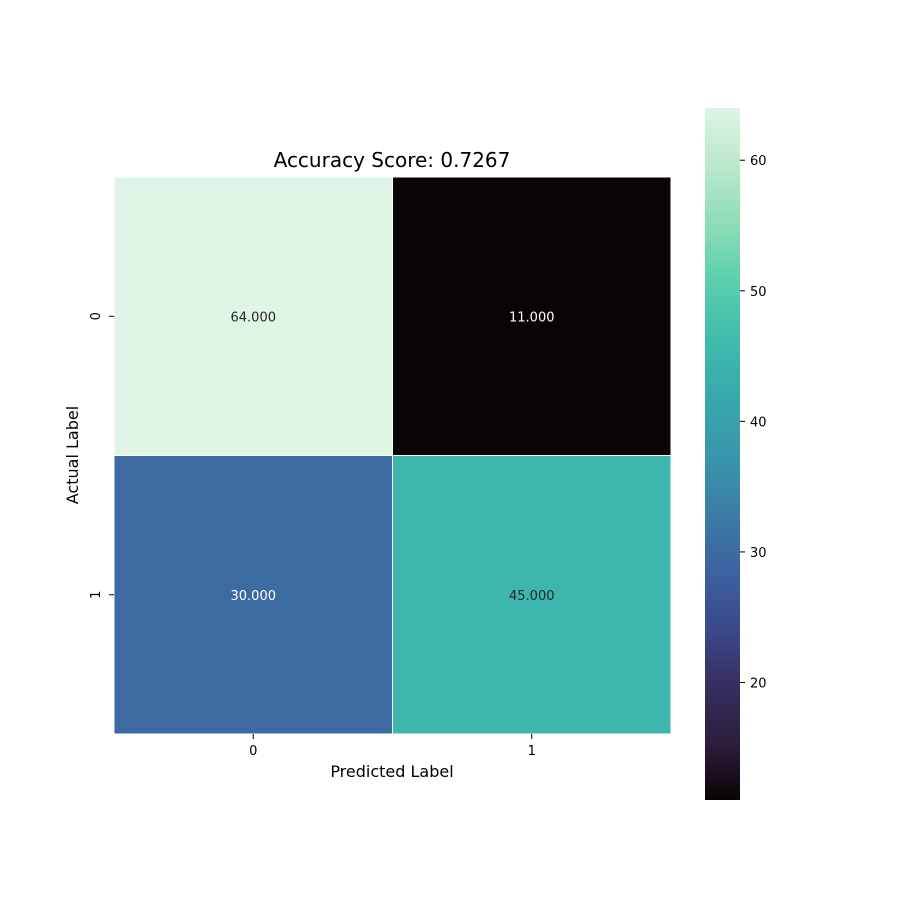  Describe the element at coordinates (758, 683) in the screenshot. I see `colorbar-tick-label-0: 20` at that location.